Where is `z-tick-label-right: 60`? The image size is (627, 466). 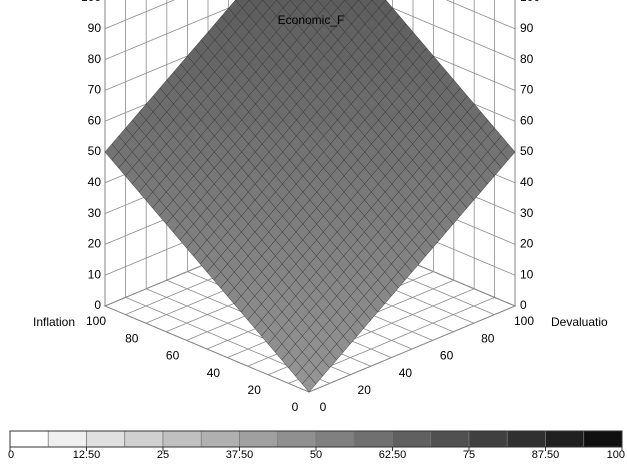 z-tick-label-right: 60 is located at coordinates (527, 120).